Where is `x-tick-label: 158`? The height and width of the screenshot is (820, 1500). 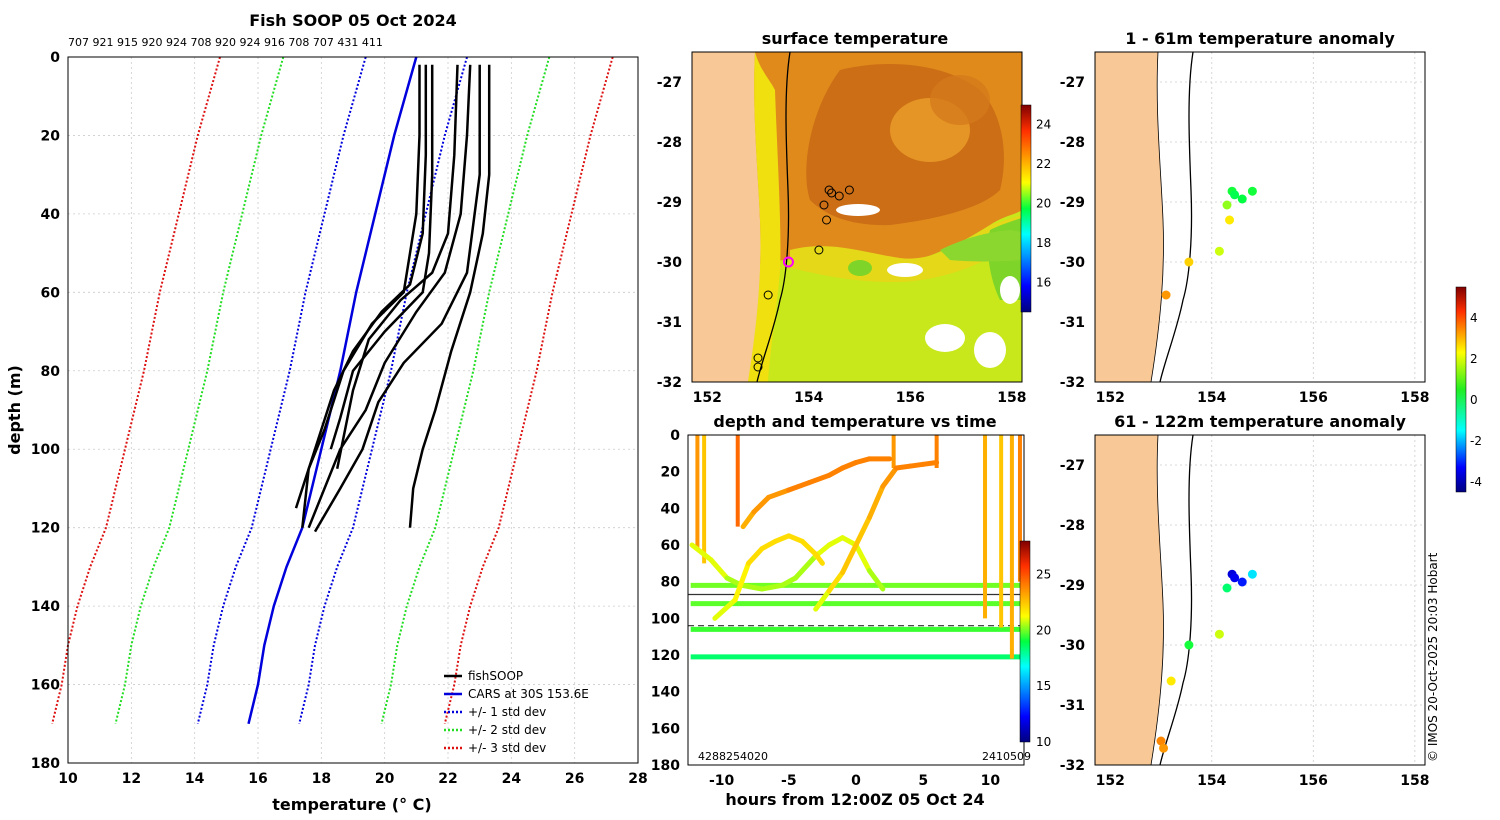 x-tick-label: 158 is located at coordinates (1414, 398).